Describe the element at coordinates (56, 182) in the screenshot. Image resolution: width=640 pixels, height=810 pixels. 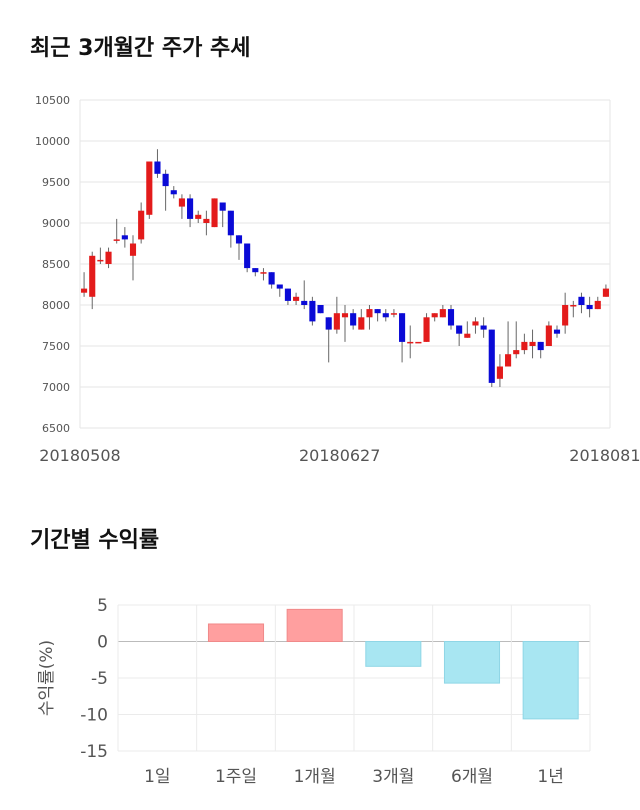
I see `candlestick-y-tick: 9500` at that location.